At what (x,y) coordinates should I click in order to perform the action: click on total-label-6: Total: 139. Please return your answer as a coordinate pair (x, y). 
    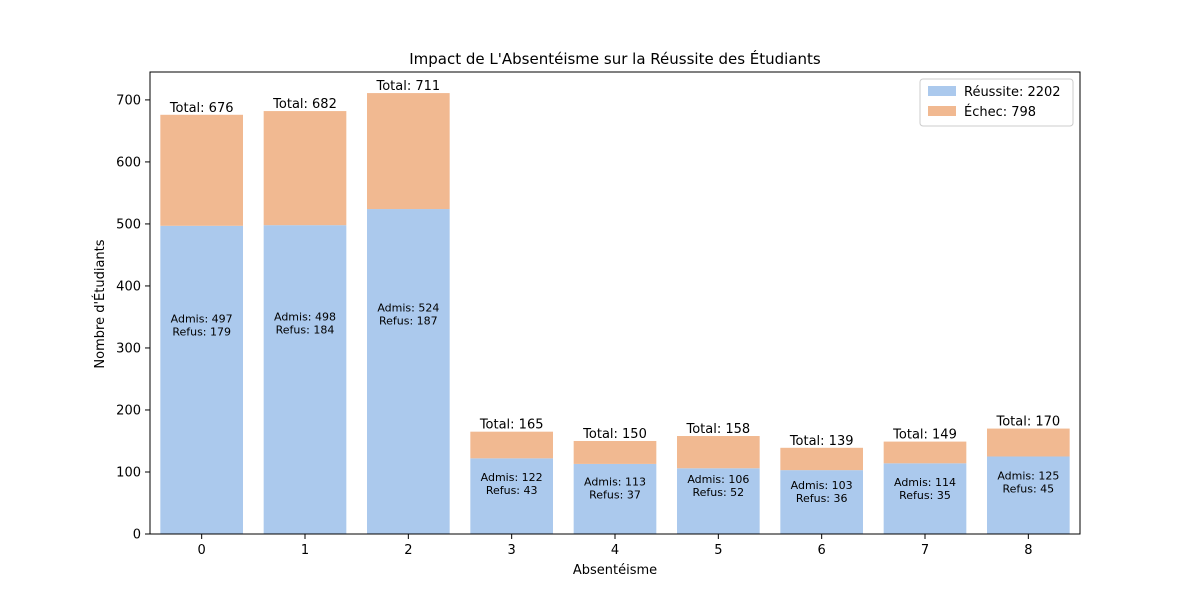
    Looking at the image, I should click on (821, 441).